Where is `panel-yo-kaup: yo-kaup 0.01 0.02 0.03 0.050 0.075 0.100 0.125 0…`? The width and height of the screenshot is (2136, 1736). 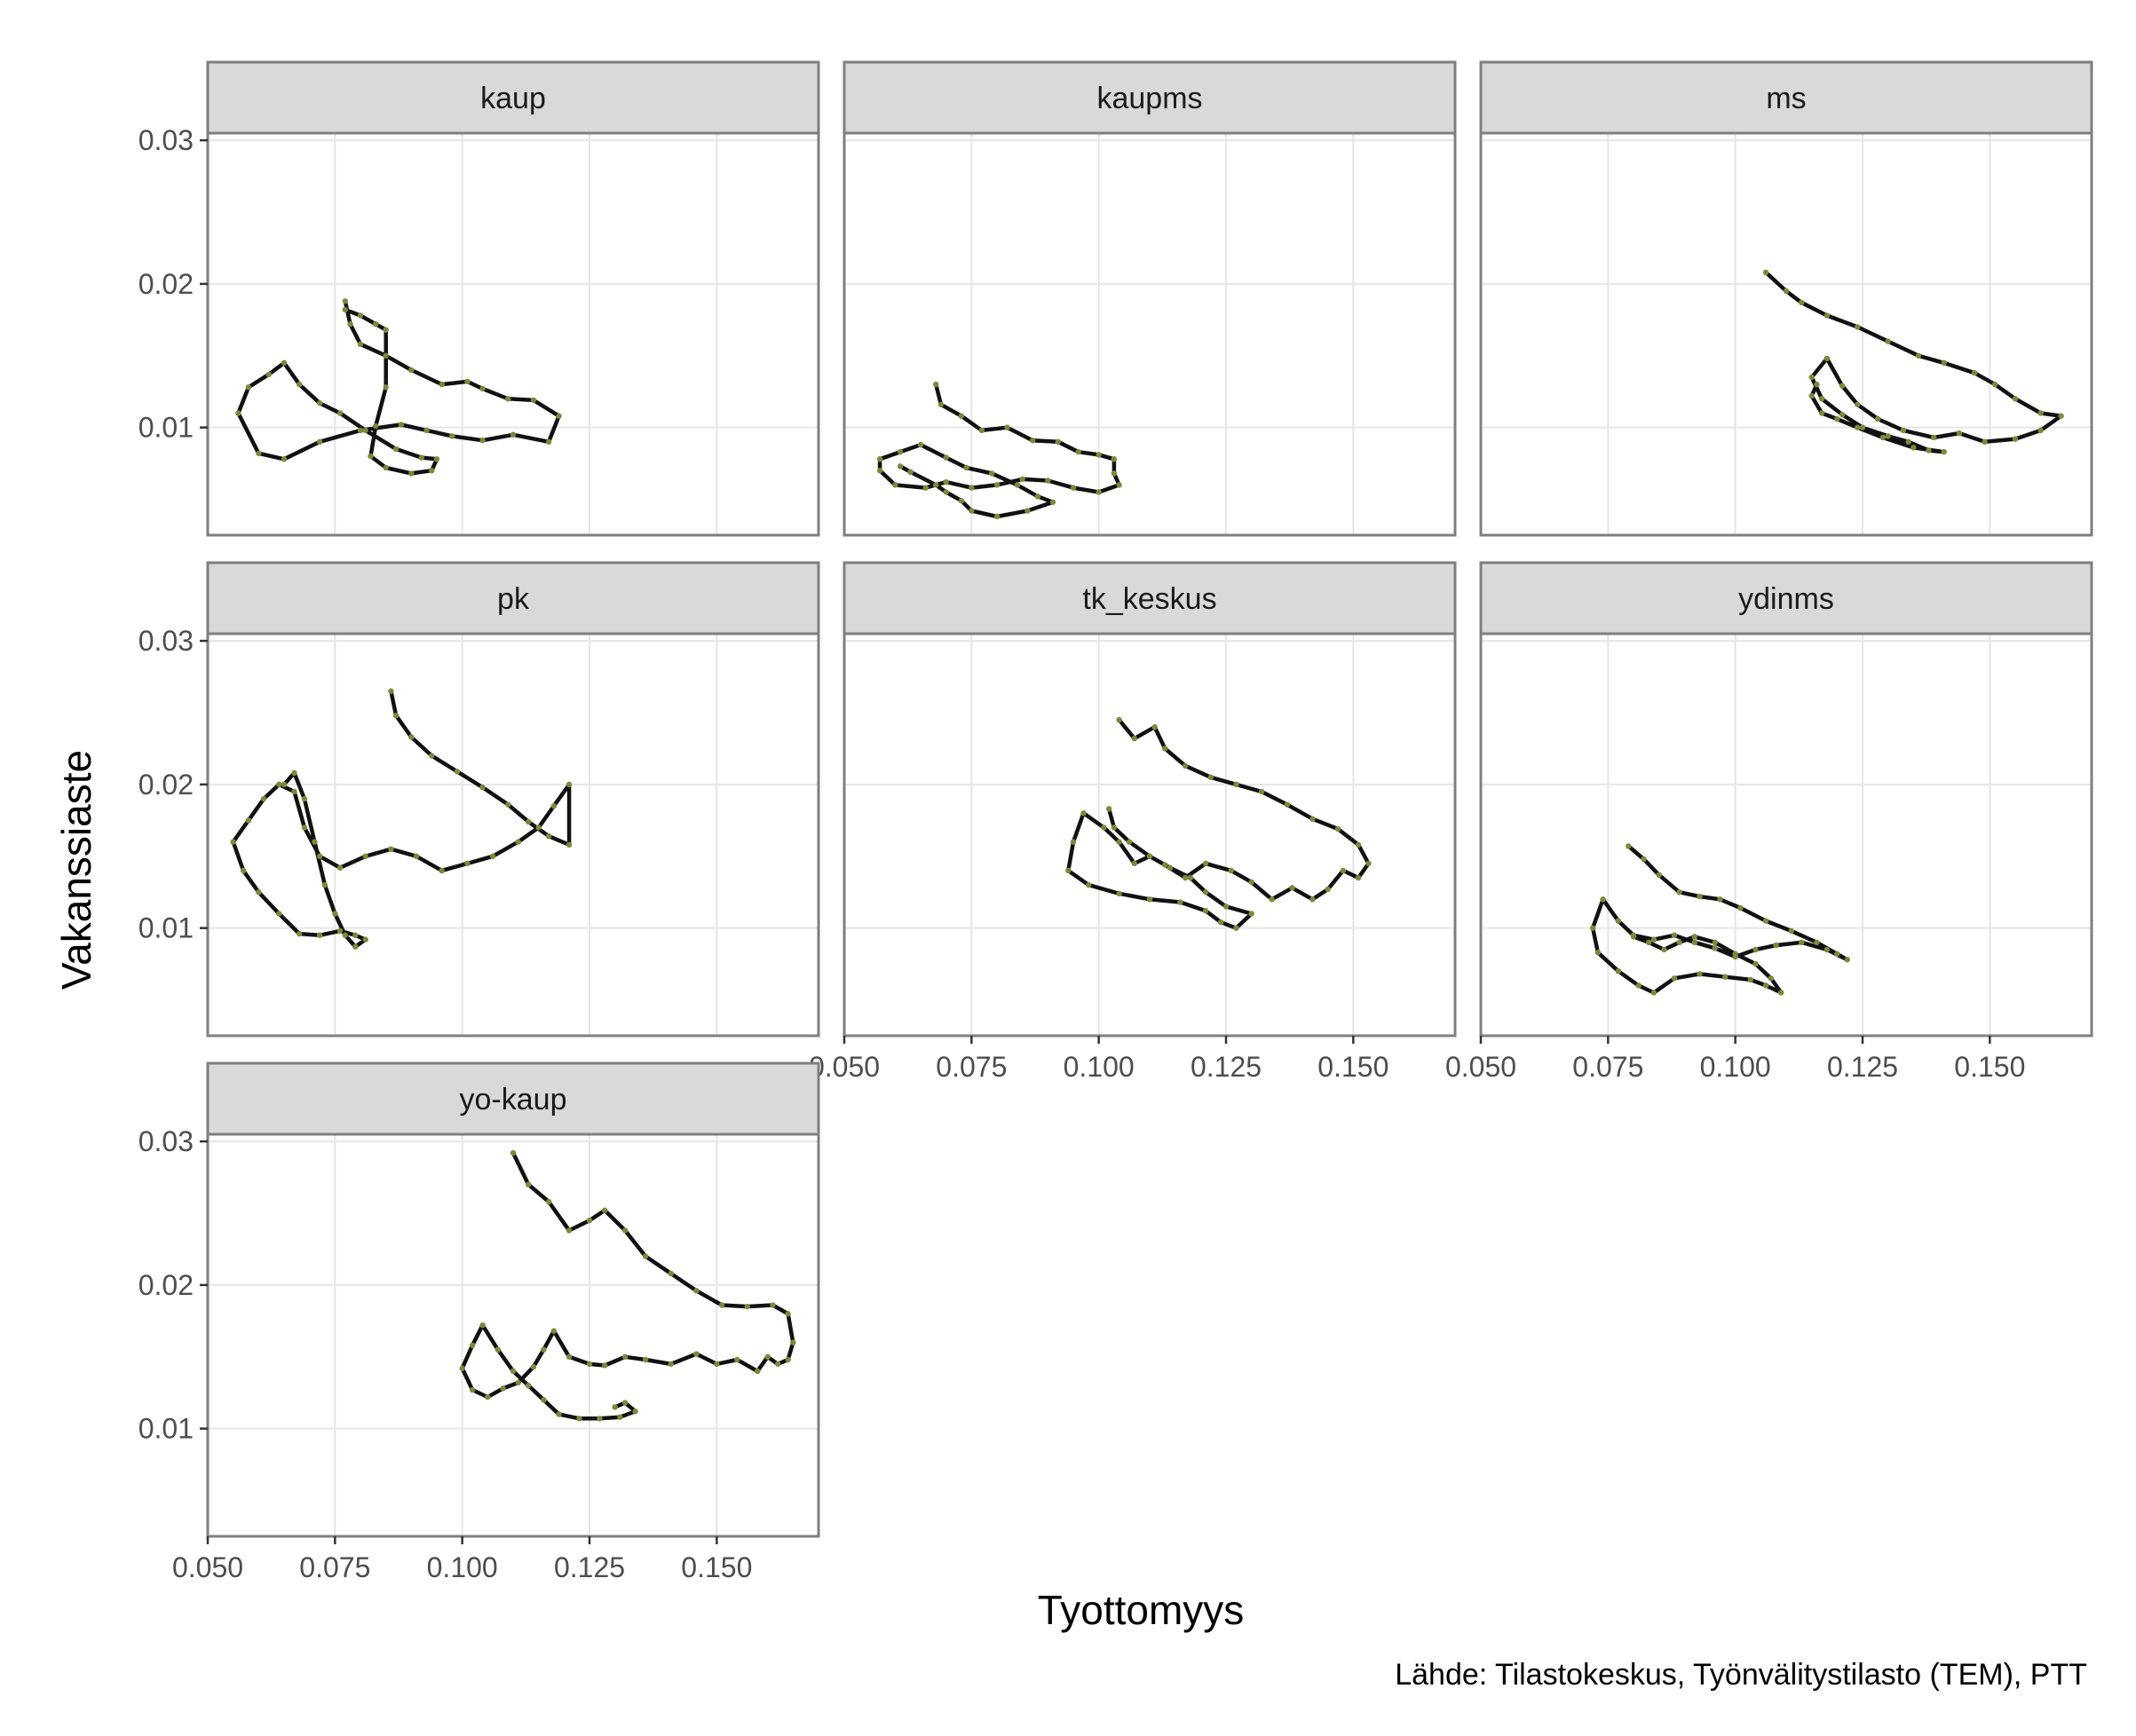 panel-yo-kaup: yo-kaup 0.01 0.02 0.03 0.050 0.075 0.100 0.125 0… is located at coordinates (479, 1322).